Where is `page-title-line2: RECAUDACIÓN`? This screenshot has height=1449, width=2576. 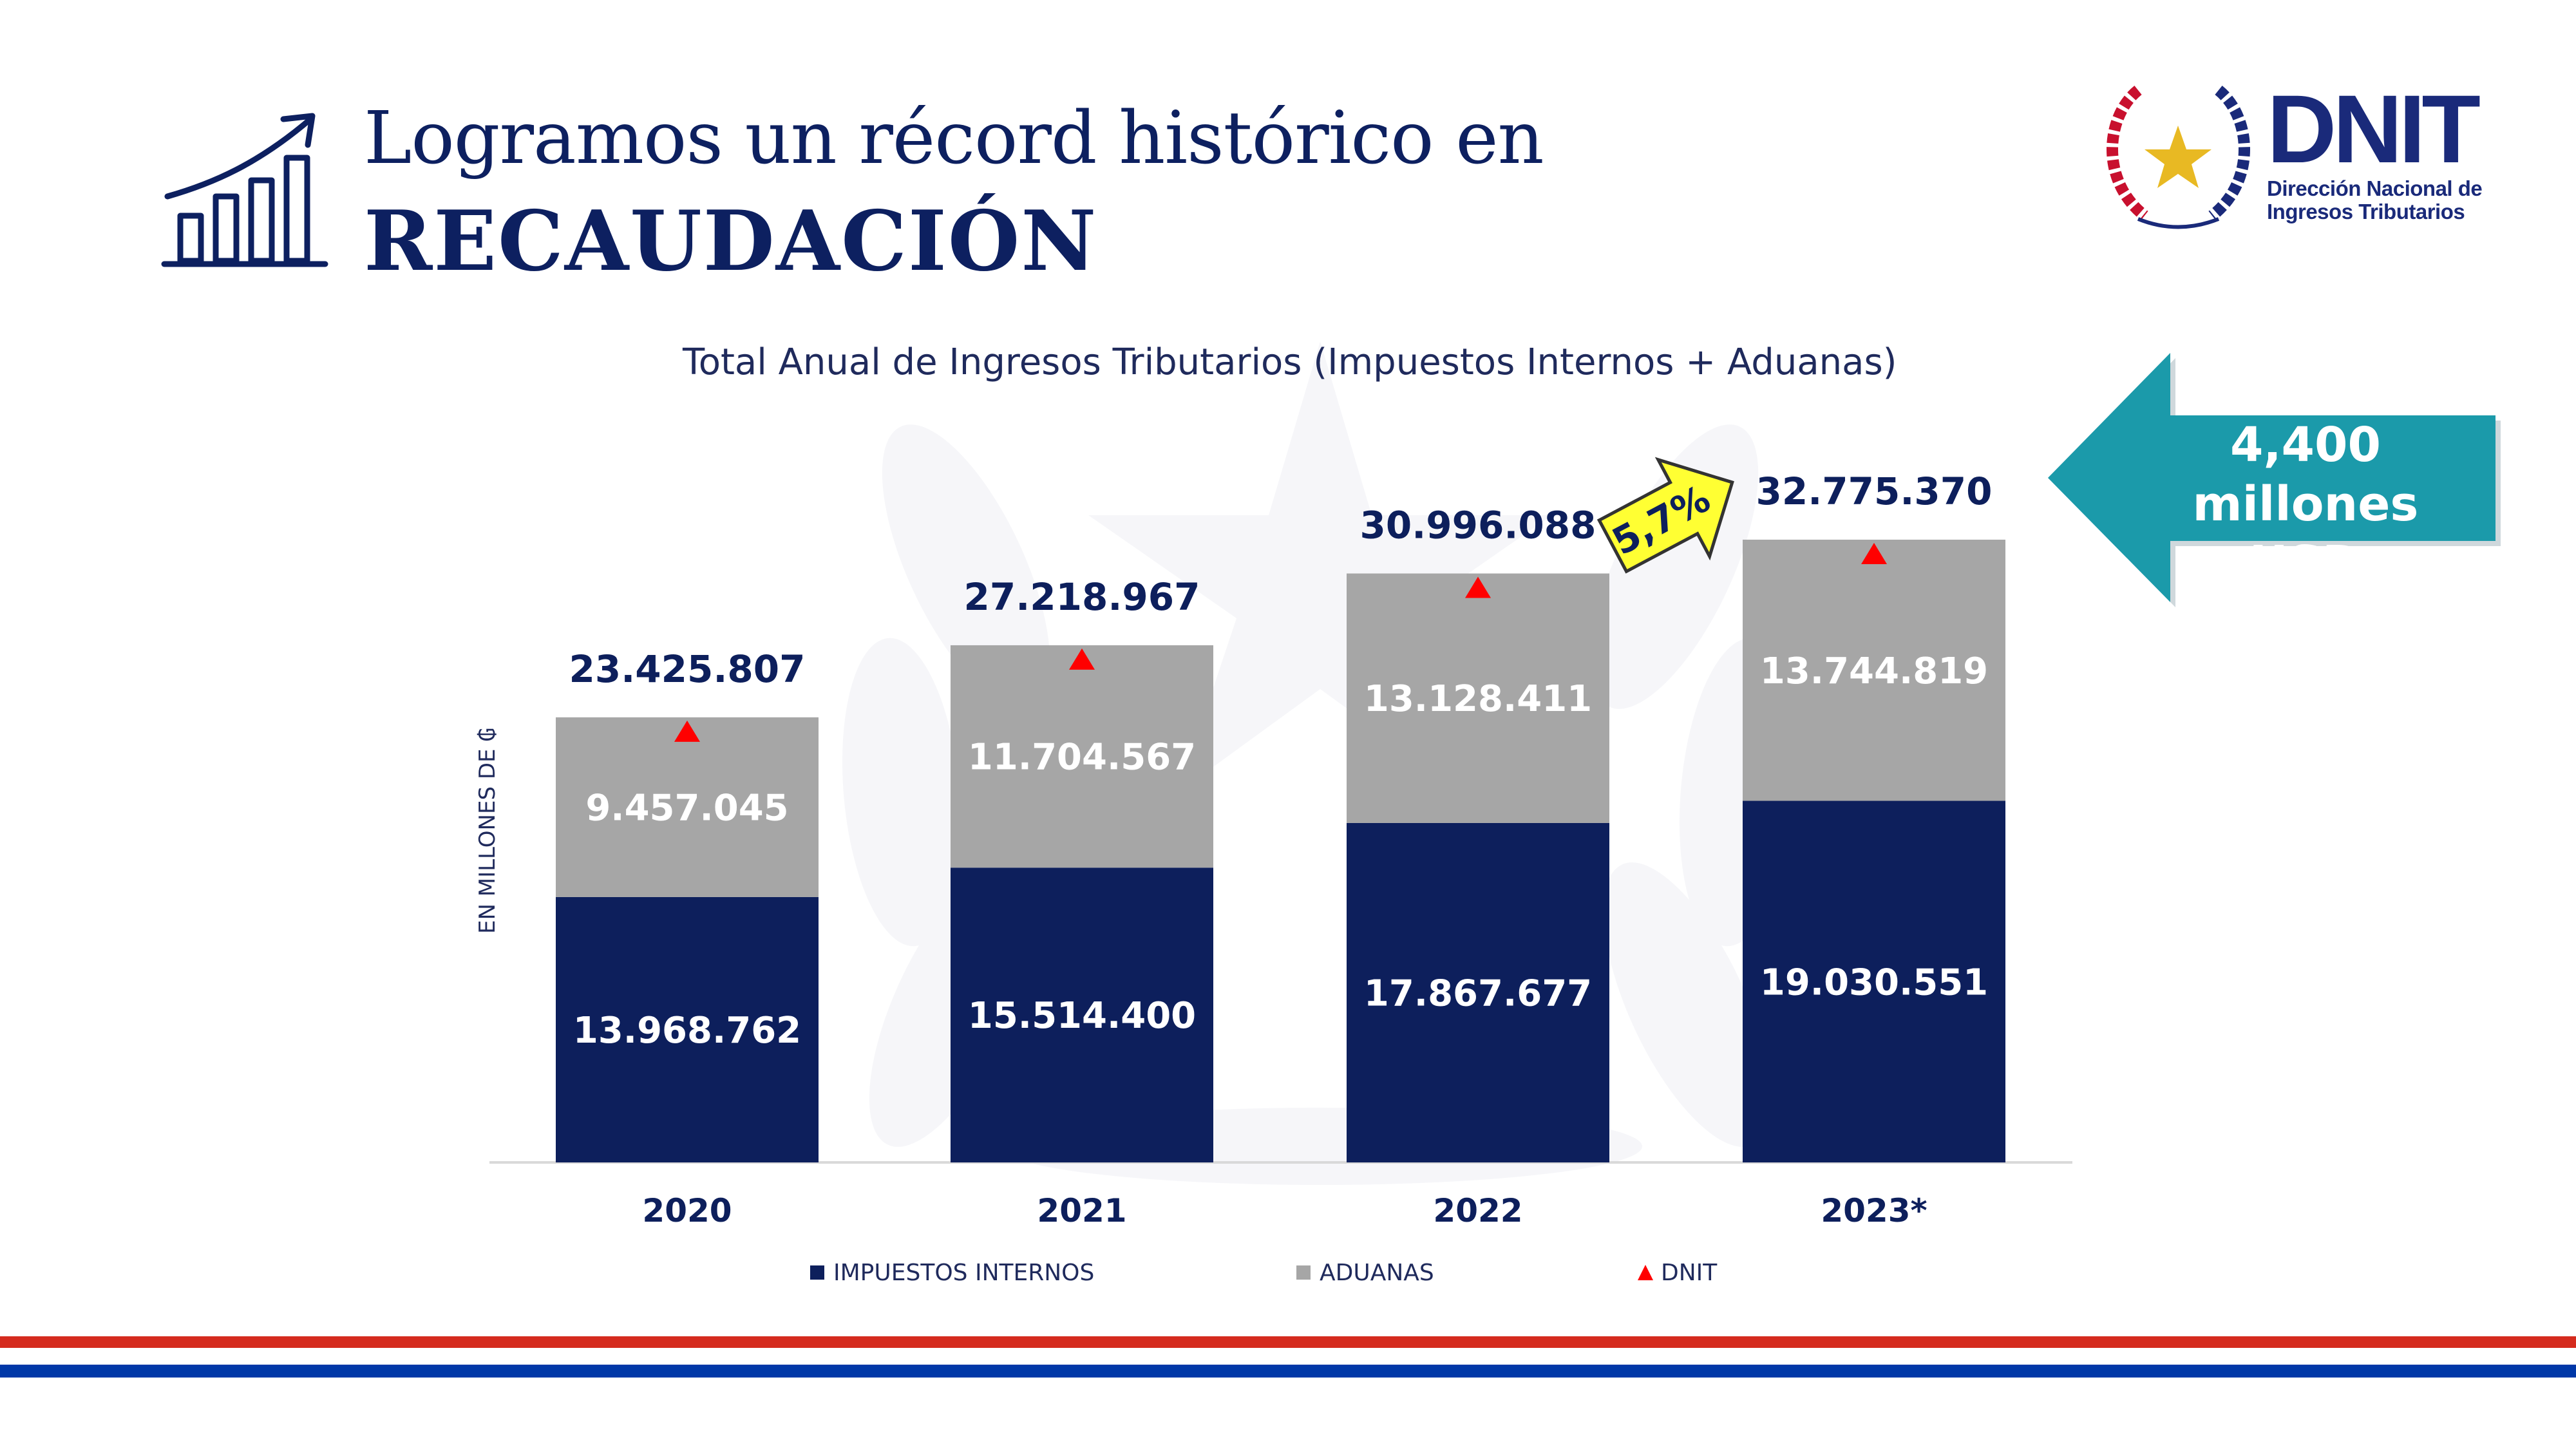 page-title-line2: RECAUDACIÓN is located at coordinates (731, 241).